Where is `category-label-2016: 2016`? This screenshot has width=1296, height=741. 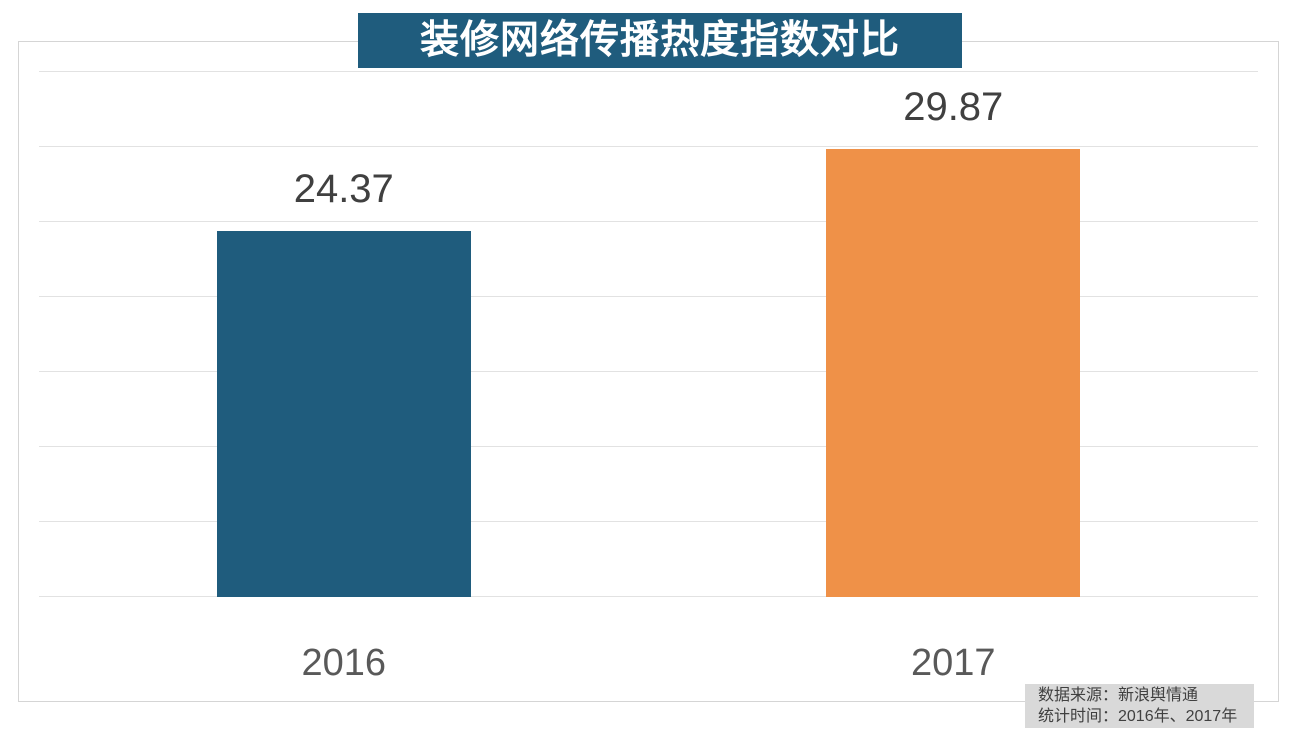
category-label-2016: 2016 is located at coordinates (344, 663).